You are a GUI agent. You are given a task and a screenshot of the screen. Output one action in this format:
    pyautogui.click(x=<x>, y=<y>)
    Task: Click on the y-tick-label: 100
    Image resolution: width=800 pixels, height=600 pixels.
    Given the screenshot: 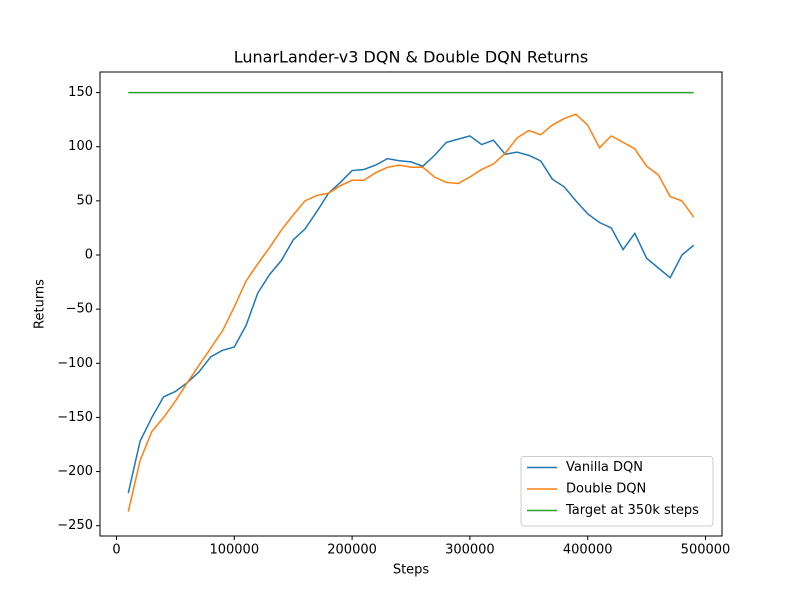 What is the action you would take?
    pyautogui.click(x=80, y=146)
    